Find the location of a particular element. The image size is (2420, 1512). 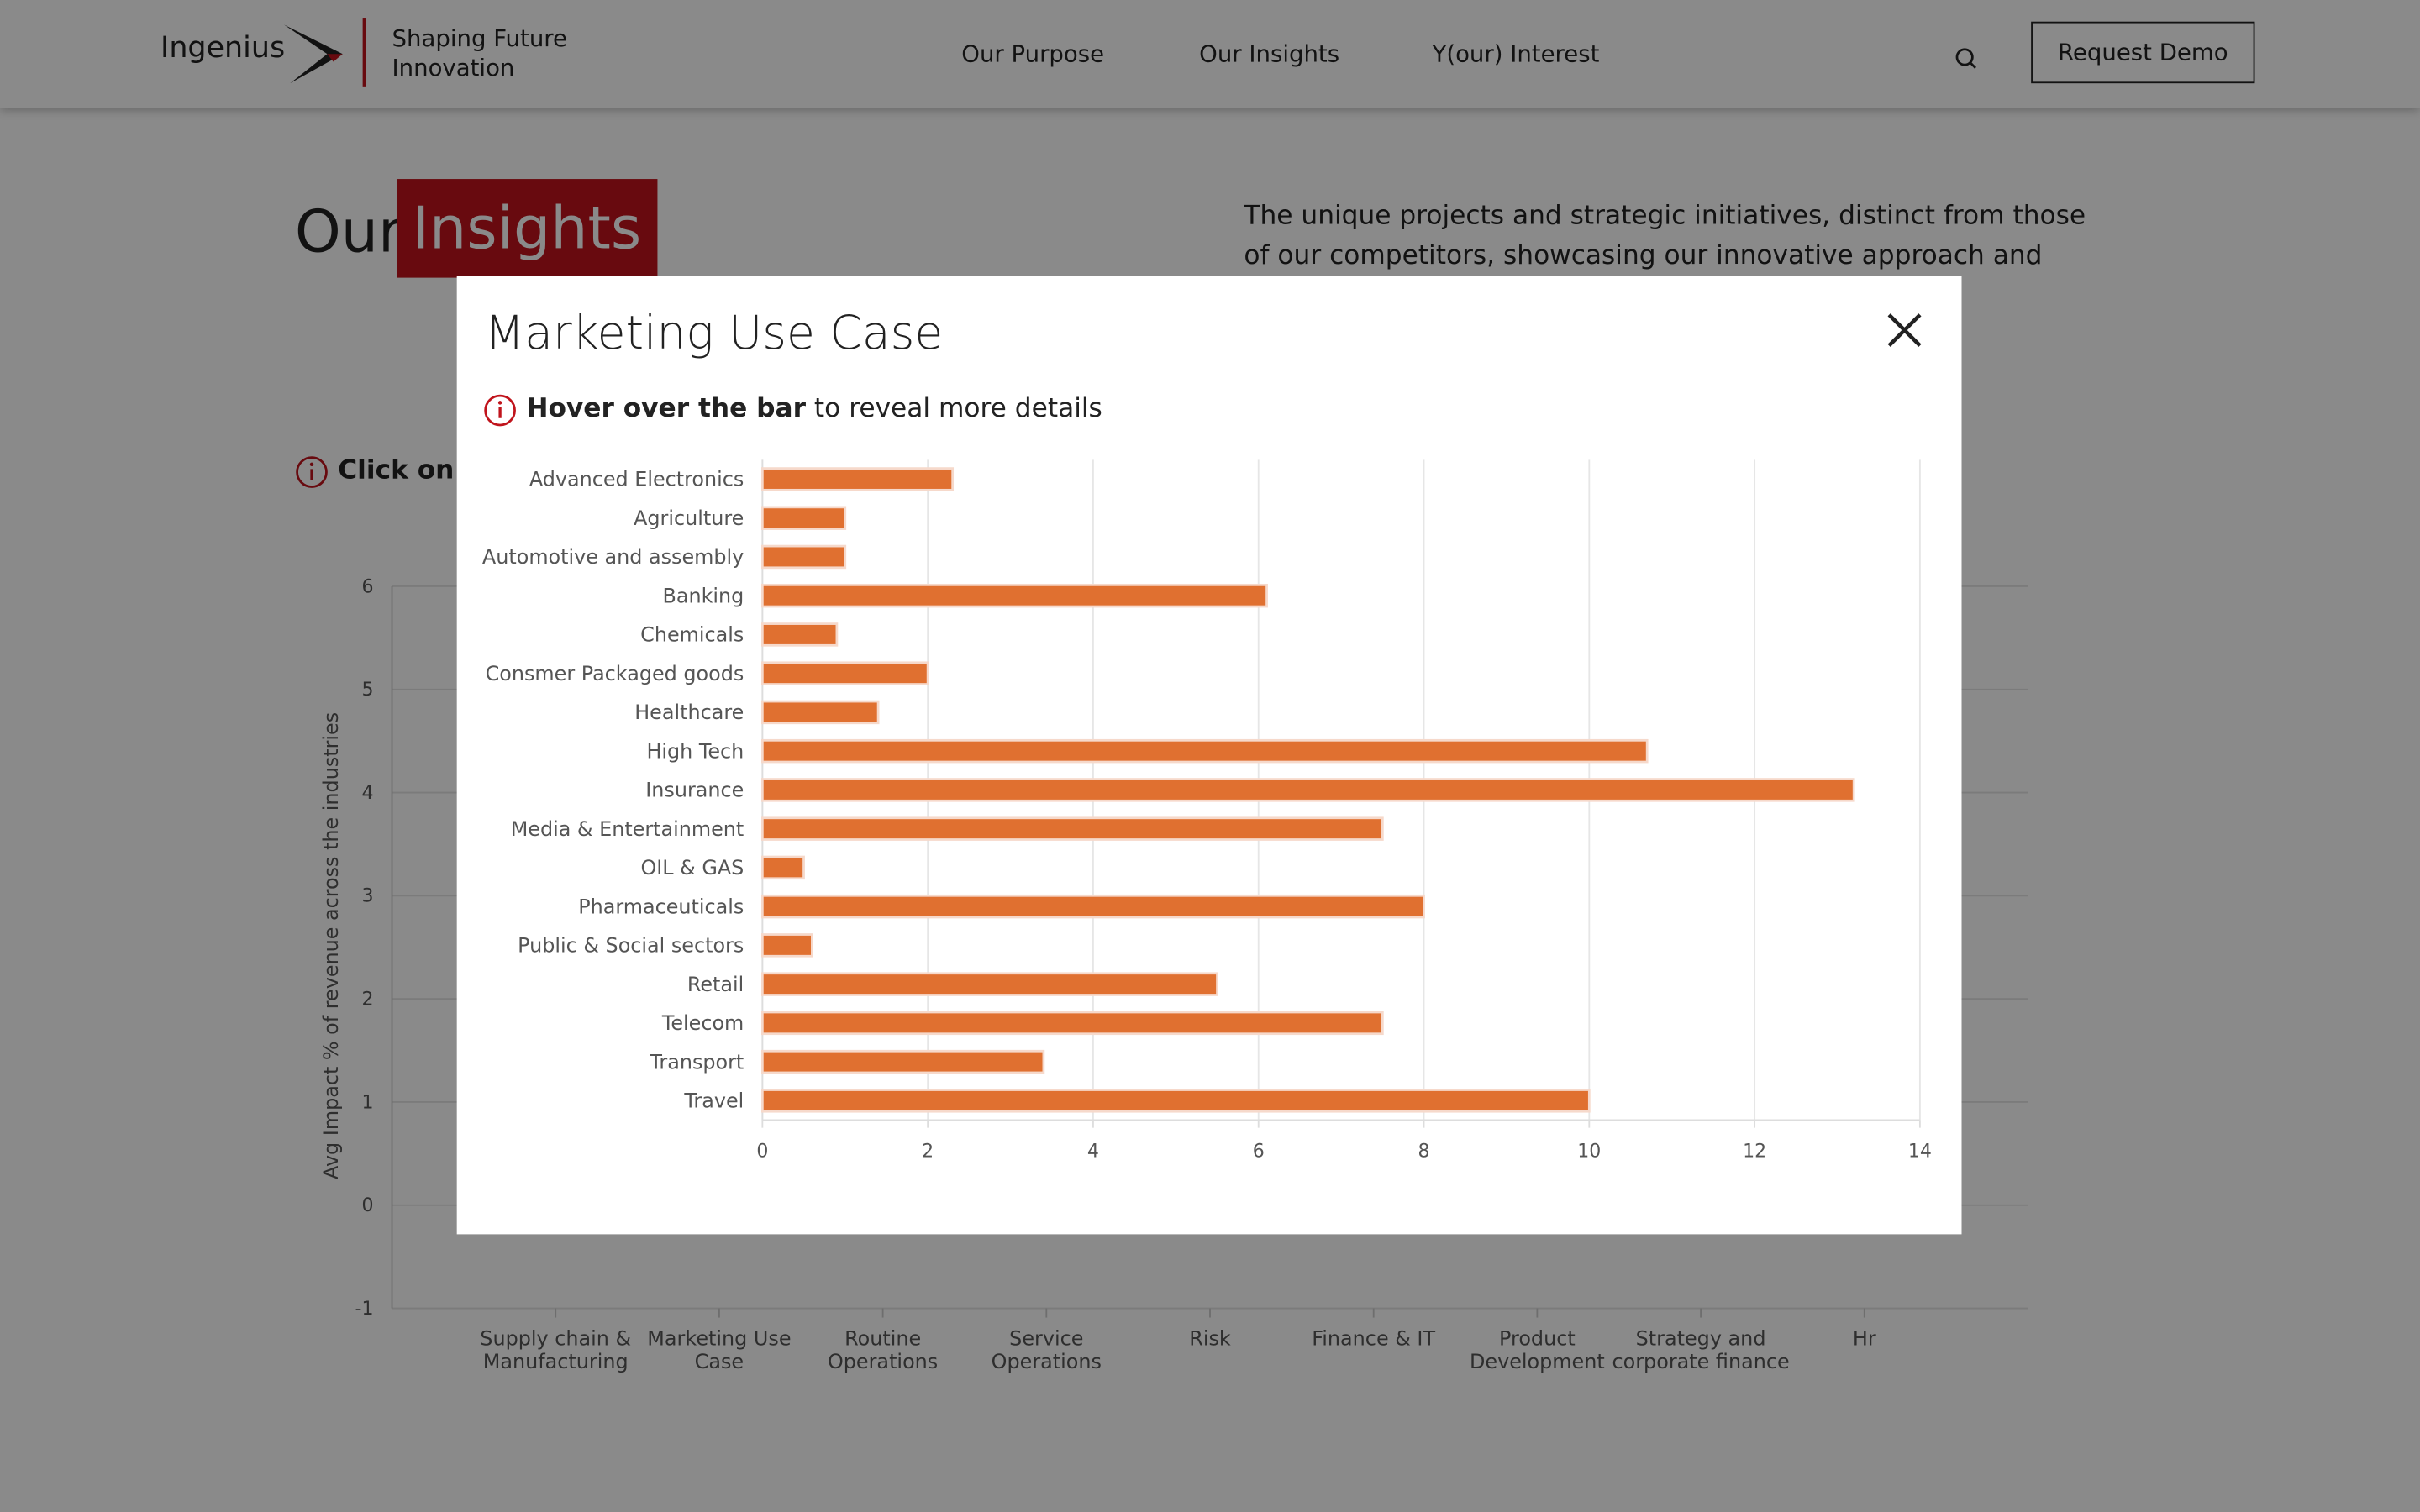

x-tick-label: Marketing Use Case is located at coordinates (719, 1351).